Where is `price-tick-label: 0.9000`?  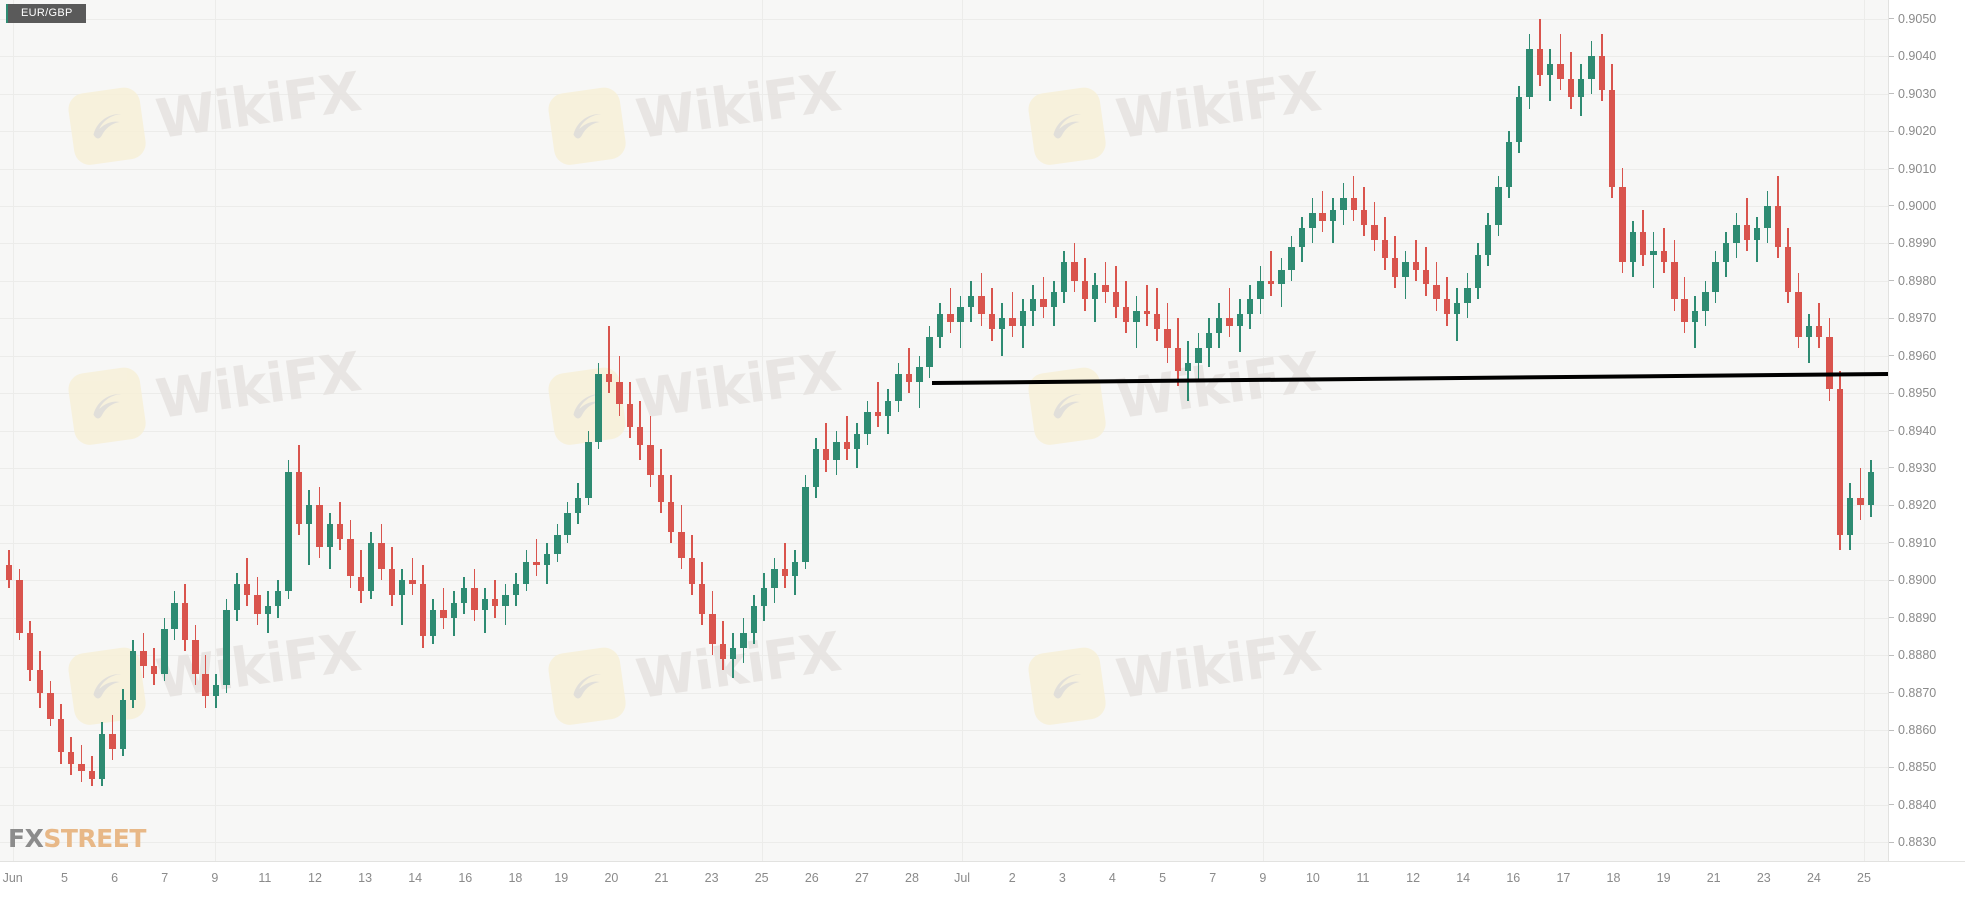 price-tick-label: 0.9000 is located at coordinates (1917, 205).